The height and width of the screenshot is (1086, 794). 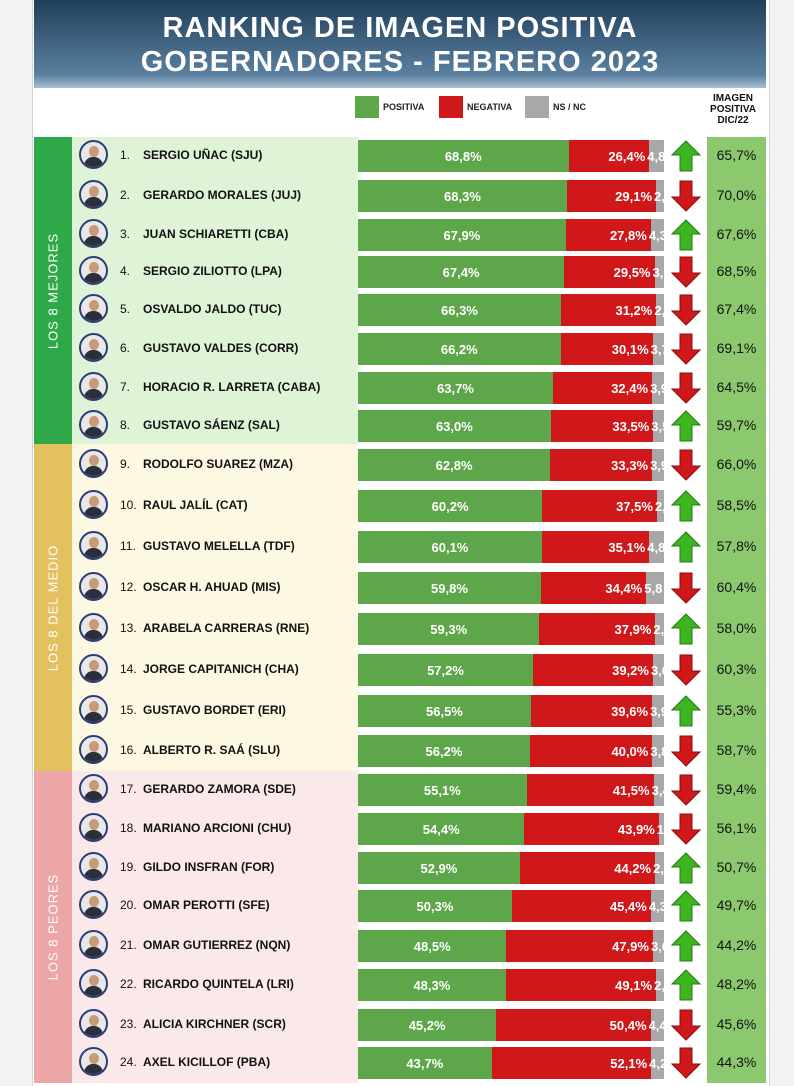 What do you see at coordinates (53, 290) in the screenshot?
I see `group-best-band: LOS 8 MEJORES` at bounding box center [53, 290].